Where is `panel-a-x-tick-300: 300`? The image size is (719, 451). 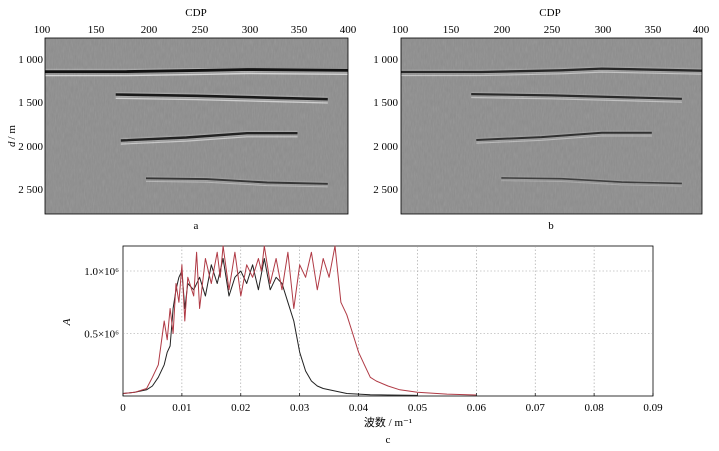 panel-a-x-tick-300: 300 is located at coordinates (250, 30).